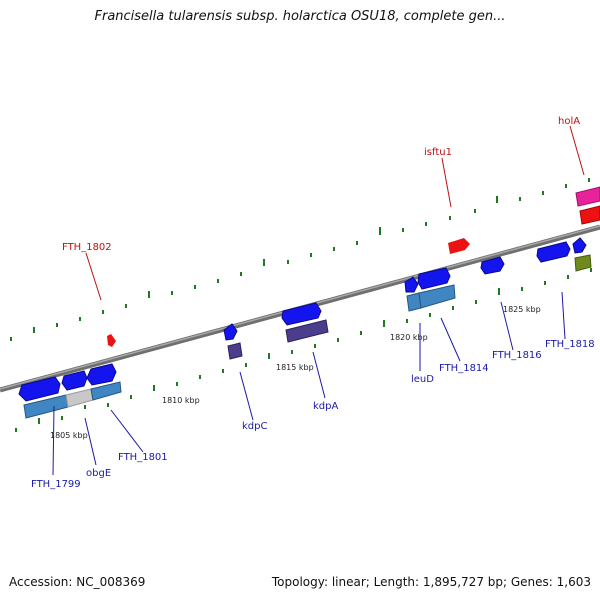 Image resolution: width=600 pixels, height=600 pixels. What do you see at coordinates (254, 426) in the screenshot?
I see `label-kdpc: kdpC` at bounding box center [254, 426].